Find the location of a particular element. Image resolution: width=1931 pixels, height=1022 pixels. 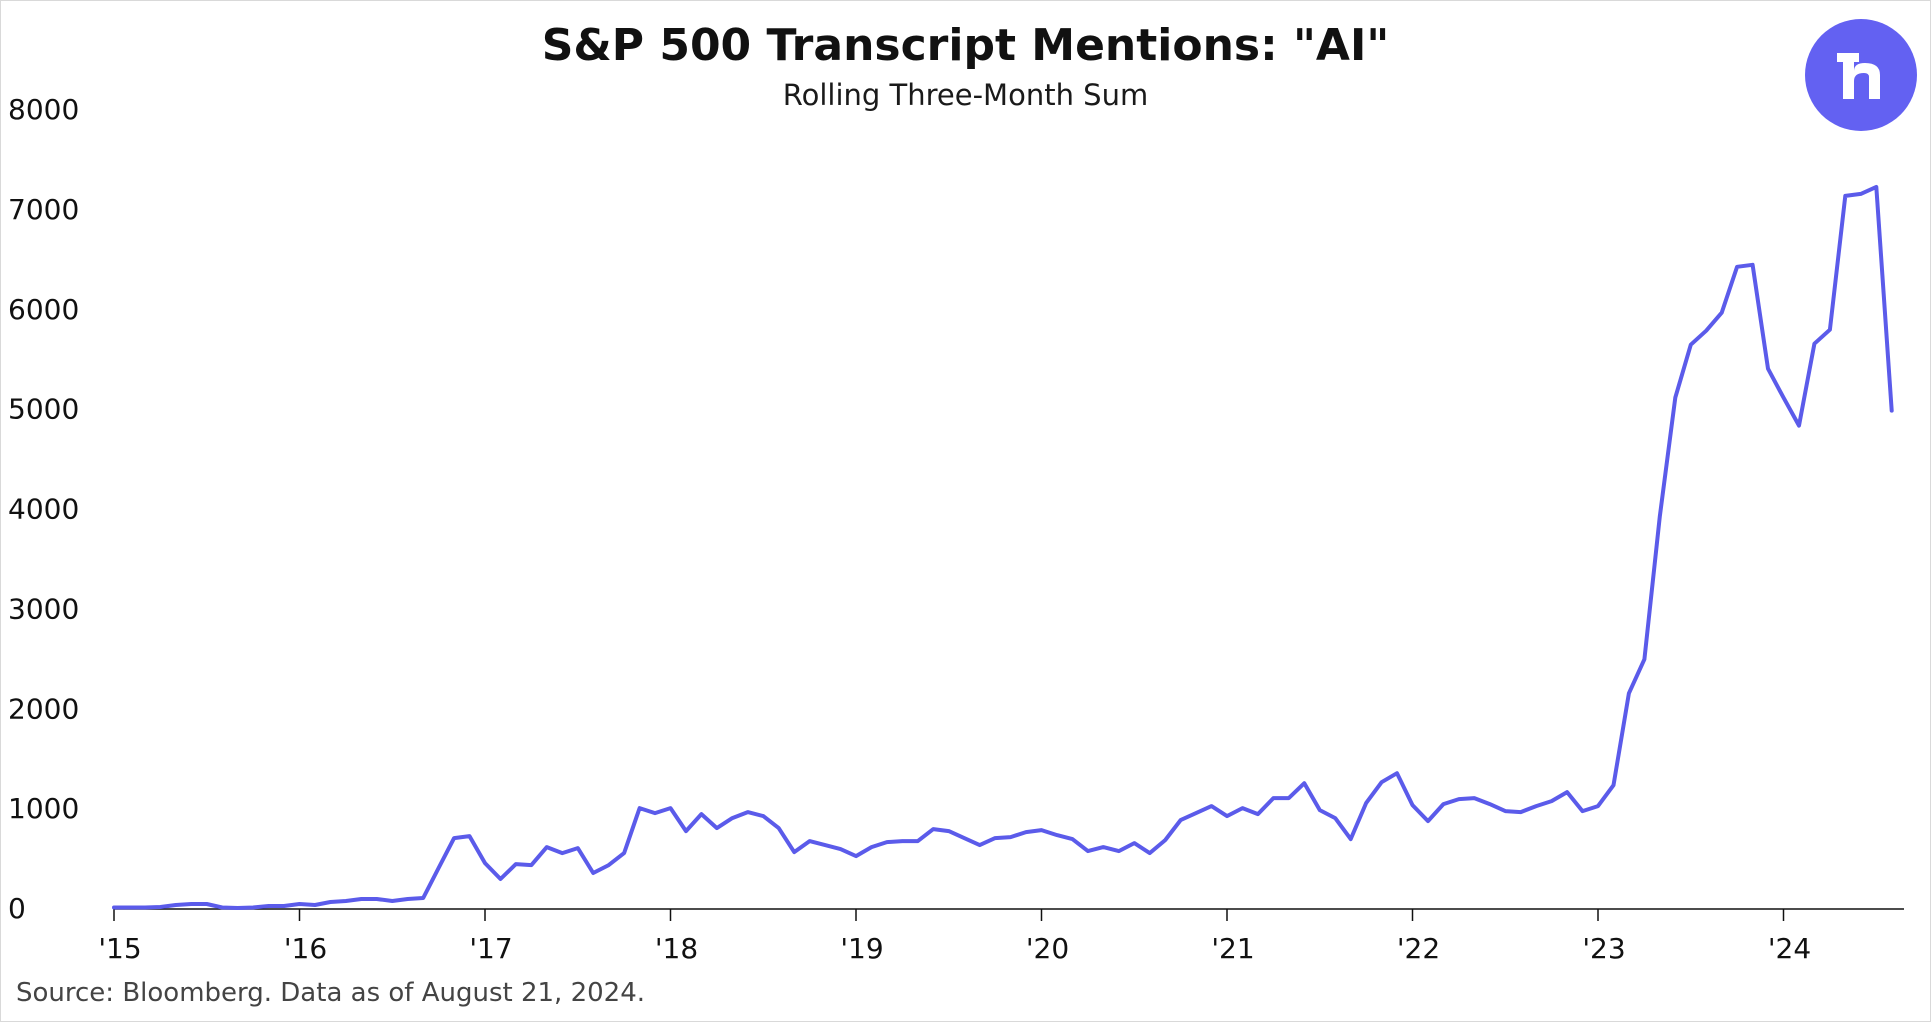

logo-arc is located at coordinates (1867, 81).